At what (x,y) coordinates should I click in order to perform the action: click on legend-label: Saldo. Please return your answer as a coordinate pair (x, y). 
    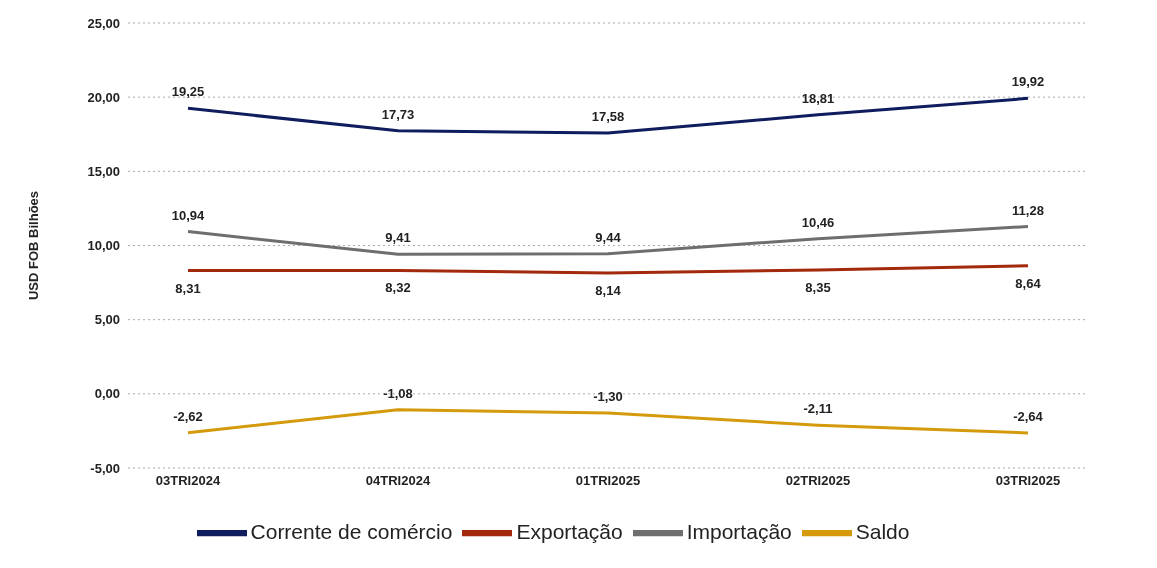
    Looking at the image, I should click on (882, 531).